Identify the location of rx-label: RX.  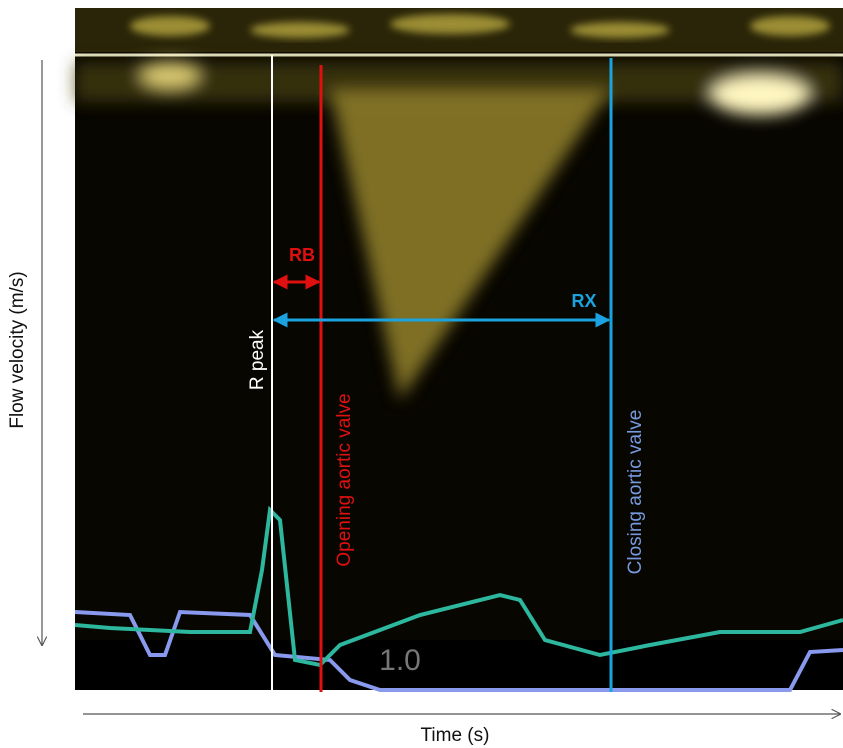
(583, 301).